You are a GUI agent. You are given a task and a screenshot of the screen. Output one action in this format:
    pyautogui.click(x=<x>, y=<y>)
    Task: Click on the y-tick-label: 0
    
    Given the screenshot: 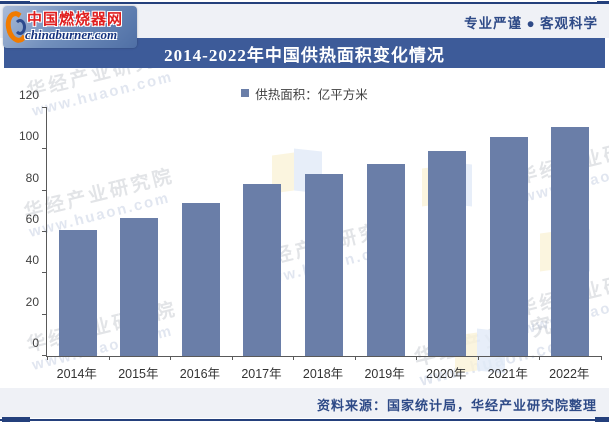 What is the action you would take?
    pyautogui.click(x=35, y=343)
    